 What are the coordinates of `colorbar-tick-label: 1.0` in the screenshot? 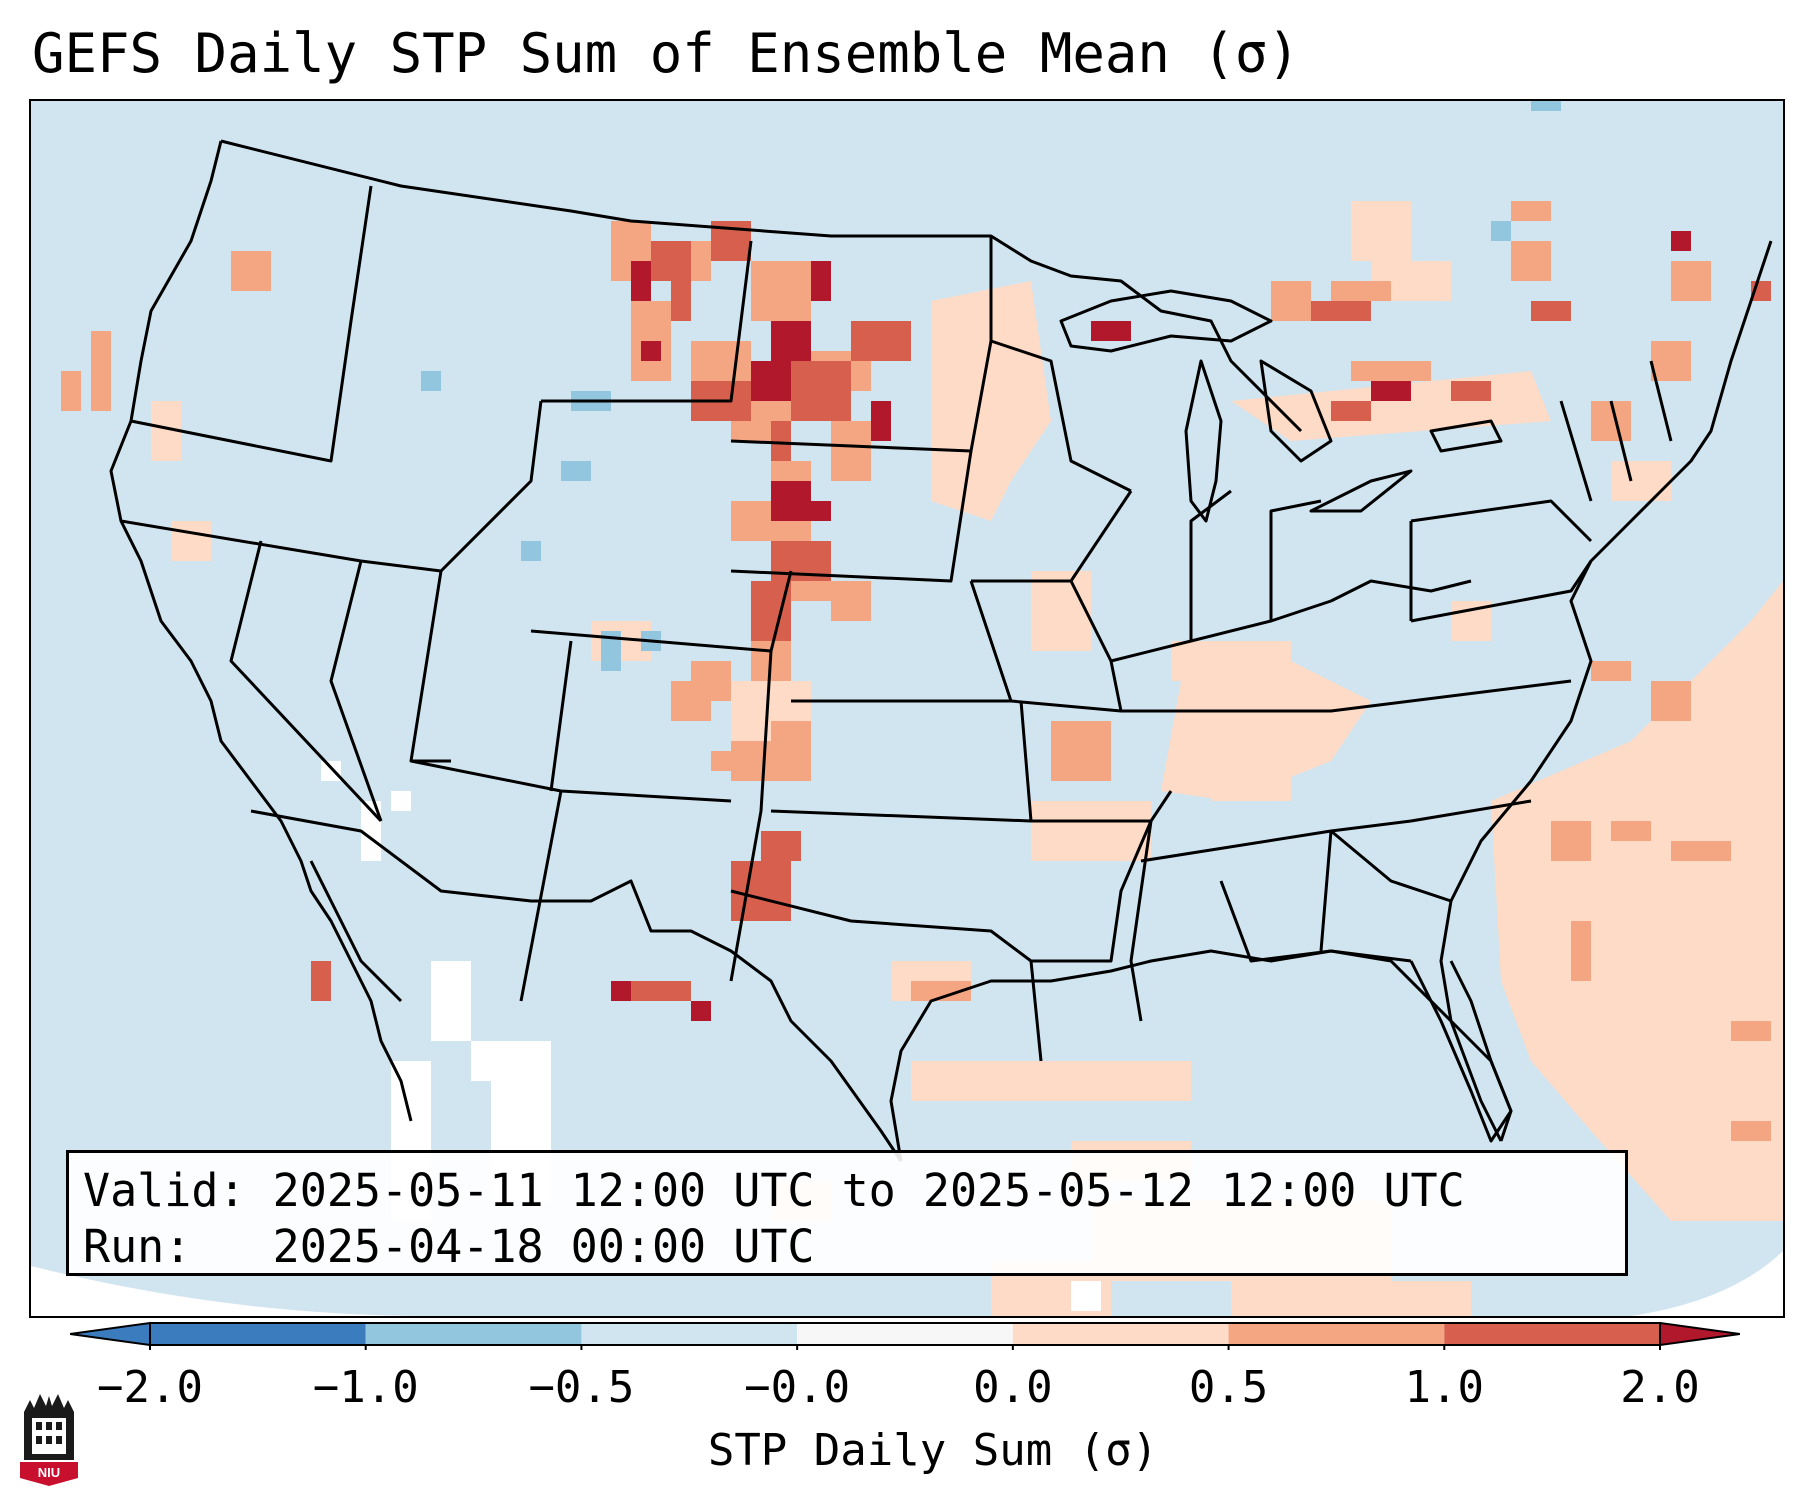 It's located at (1444, 1387).